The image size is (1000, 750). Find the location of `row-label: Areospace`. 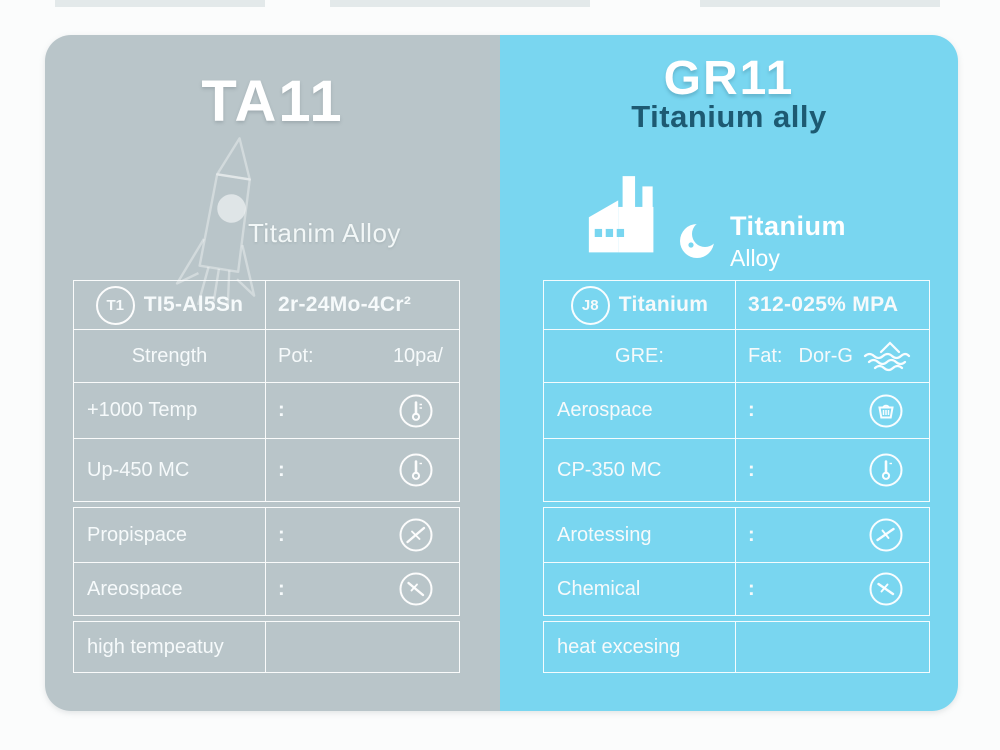

row-label: Areospace is located at coordinates (135, 588).